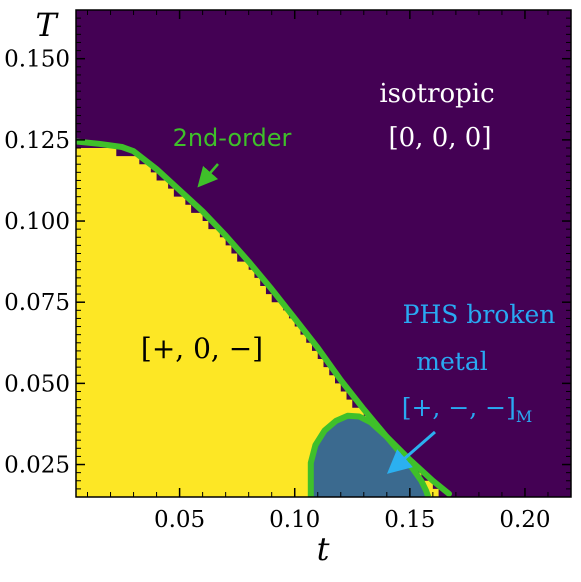 This screenshot has width=581, height=582. I want to click on x-tick-label: 0.10, so click(294, 520).